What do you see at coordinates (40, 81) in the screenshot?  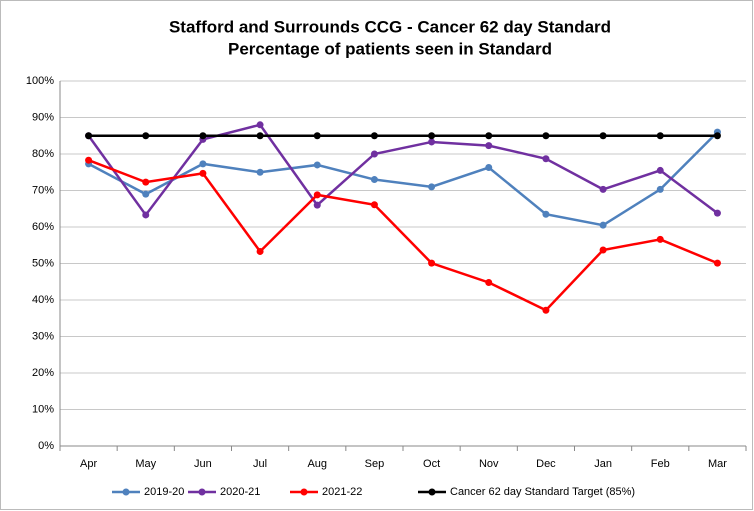 I see `y-tick-label: 100%` at bounding box center [40, 81].